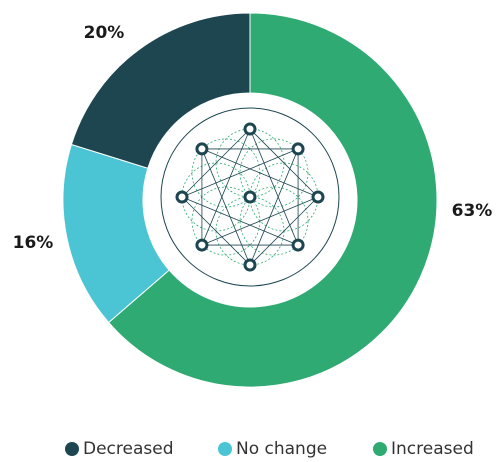  Describe the element at coordinates (128, 449) in the screenshot. I see `legend-label: Decreased` at that location.